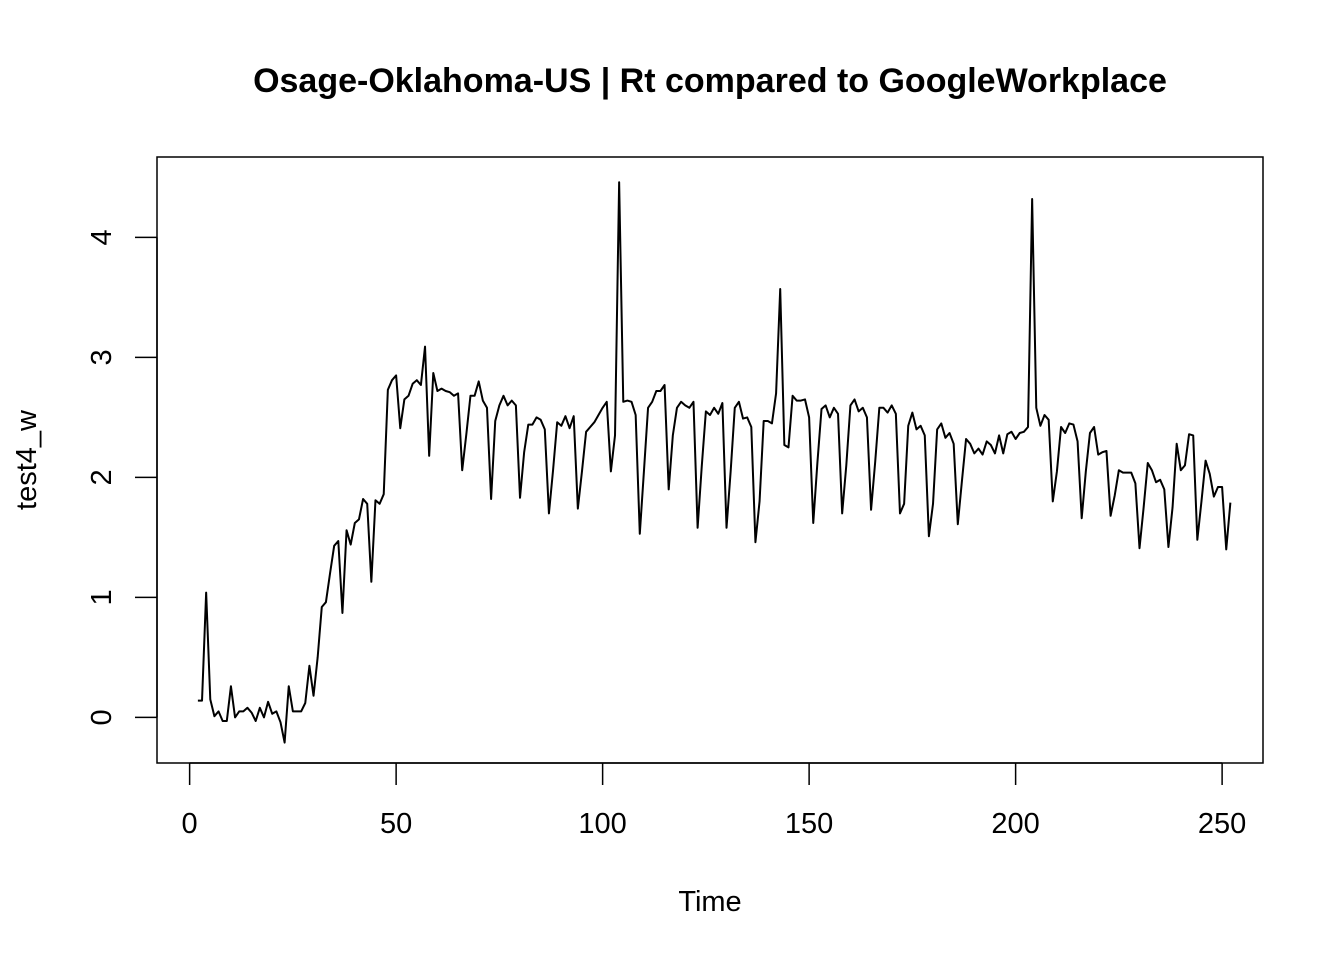 Image resolution: width=1344 pixels, height=960 pixels. I want to click on y-tick-label: 3, so click(102, 357).